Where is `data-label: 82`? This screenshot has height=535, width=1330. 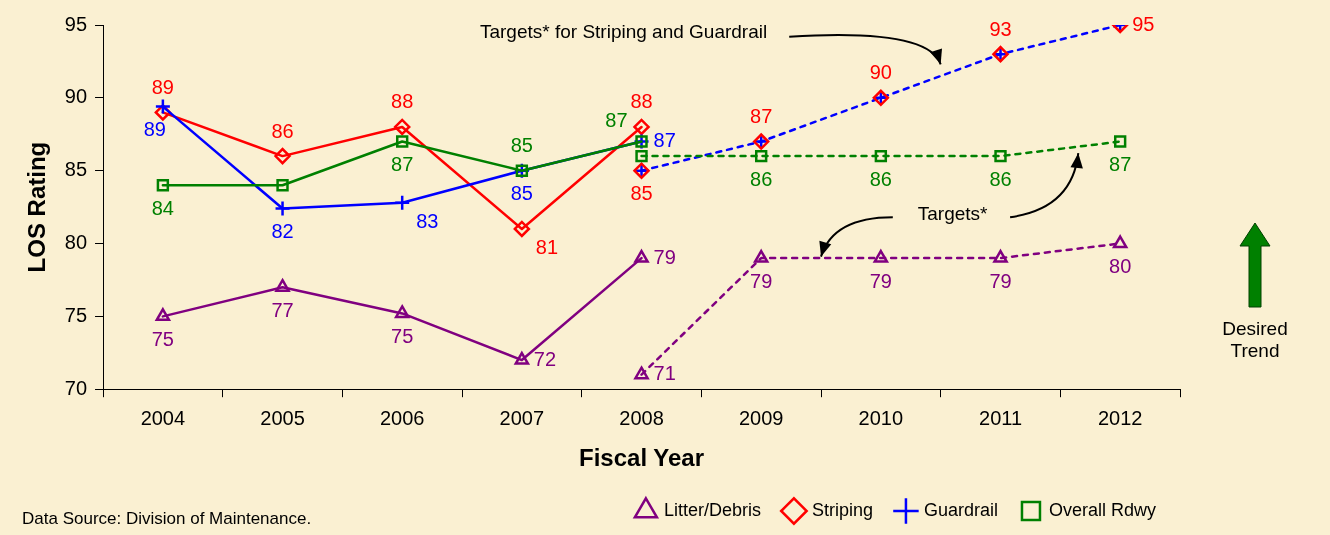
data-label: 82 is located at coordinates (282, 231).